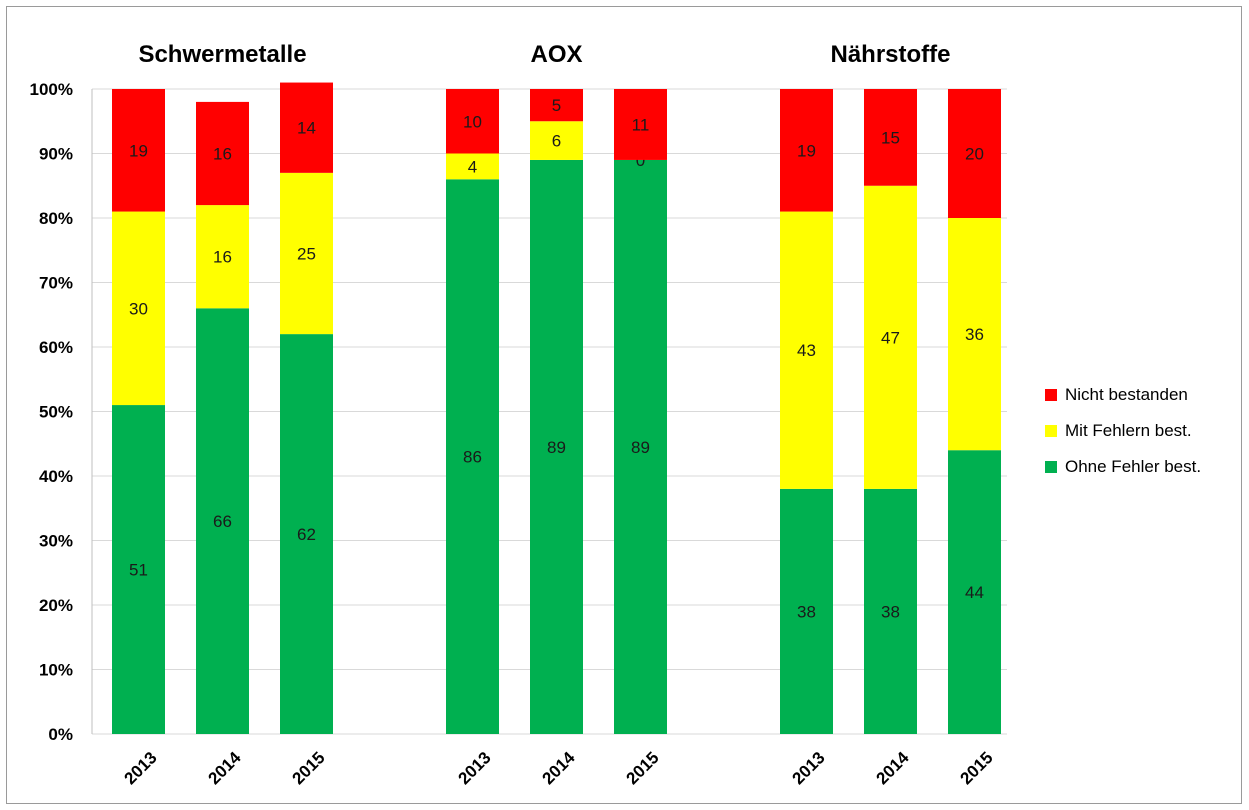 This screenshot has width=1249, height=810. I want to click on y-tick-label: 10%, so click(56, 670).